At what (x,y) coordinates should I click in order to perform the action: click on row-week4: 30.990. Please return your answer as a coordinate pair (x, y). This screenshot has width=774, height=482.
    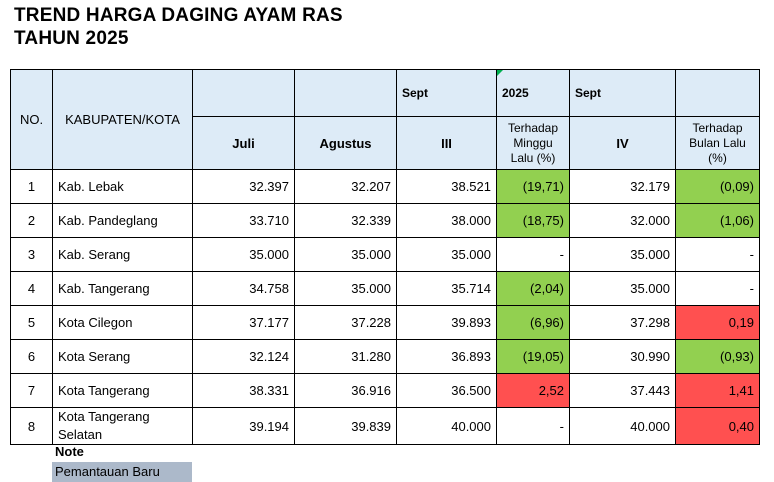
    Looking at the image, I should click on (622, 356).